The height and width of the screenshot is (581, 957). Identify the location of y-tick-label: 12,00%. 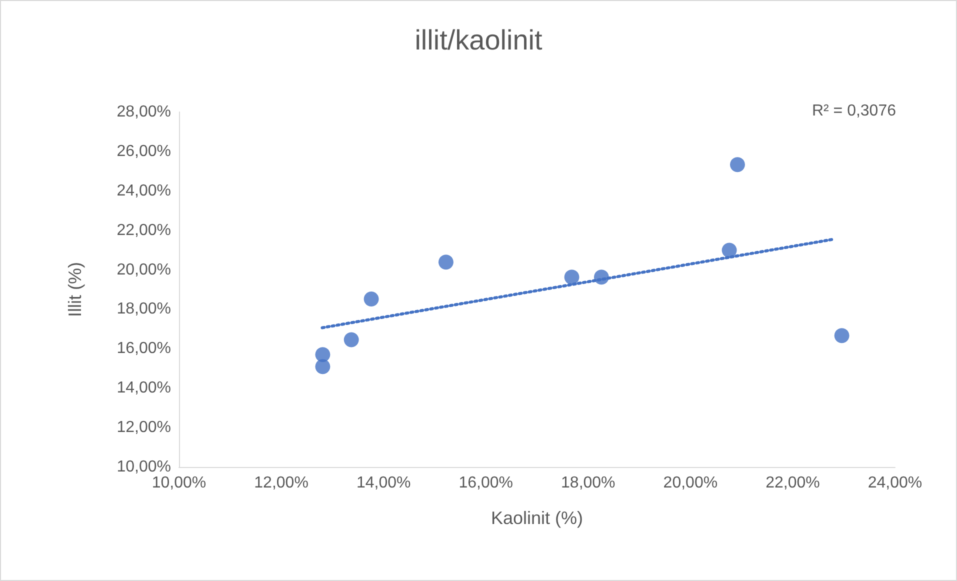
(143, 427).